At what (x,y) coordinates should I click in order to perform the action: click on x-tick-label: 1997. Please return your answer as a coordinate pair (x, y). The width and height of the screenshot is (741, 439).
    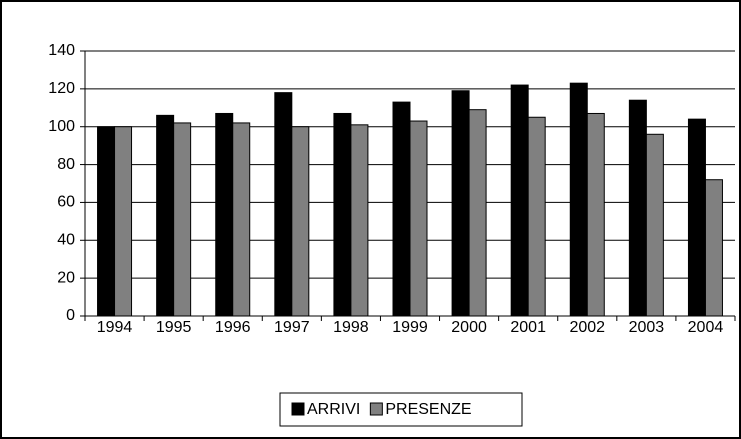
    Looking at the image, I should click on (292, 327).